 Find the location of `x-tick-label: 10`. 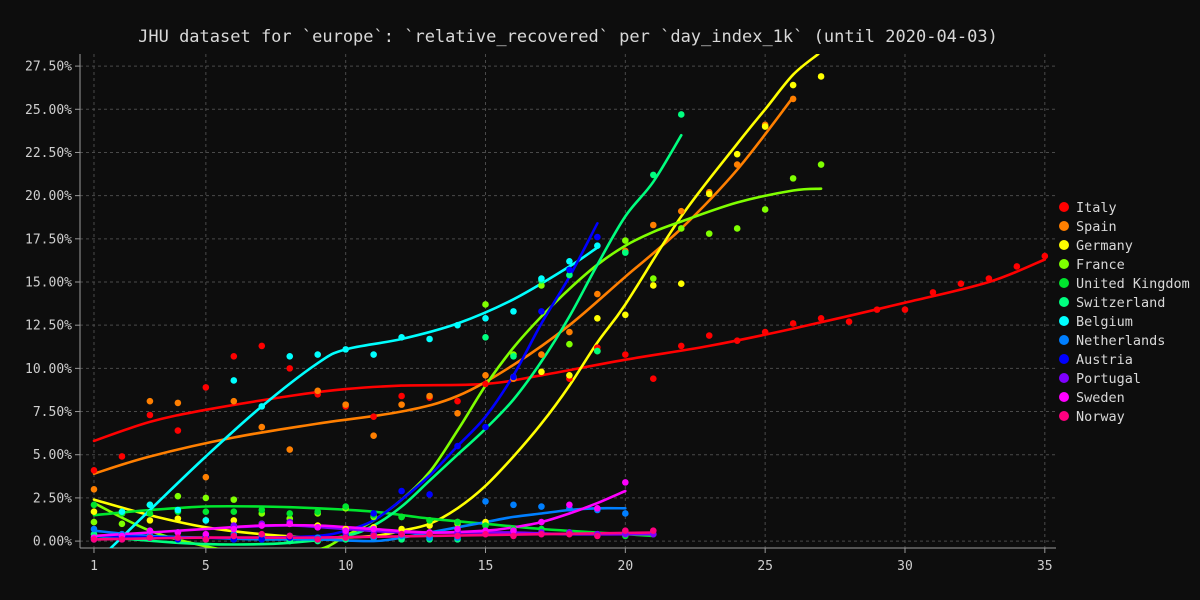

x-tick-label: 10 is located at coordinates (346, 566).